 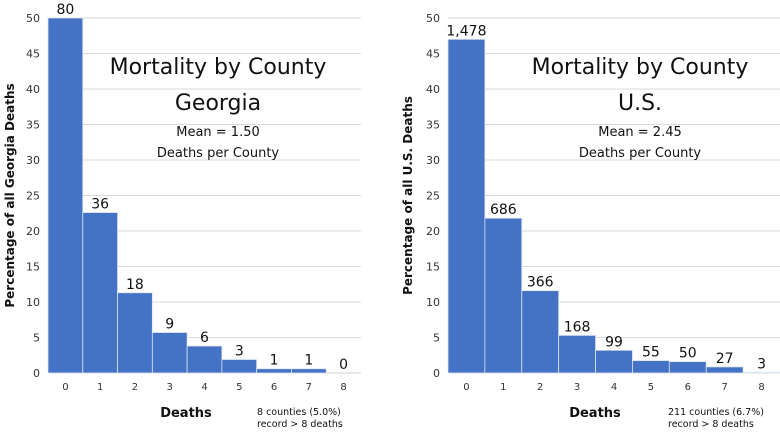 What do you see at coordinates (725, 359) in the screenshot?
I see `data-label: 27` at bounding box center [725, 359].